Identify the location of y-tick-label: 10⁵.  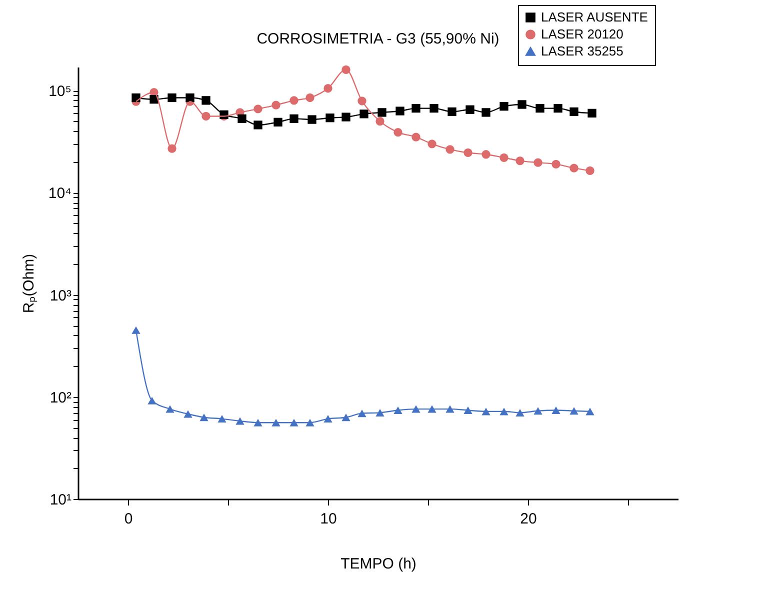
(60, 91).